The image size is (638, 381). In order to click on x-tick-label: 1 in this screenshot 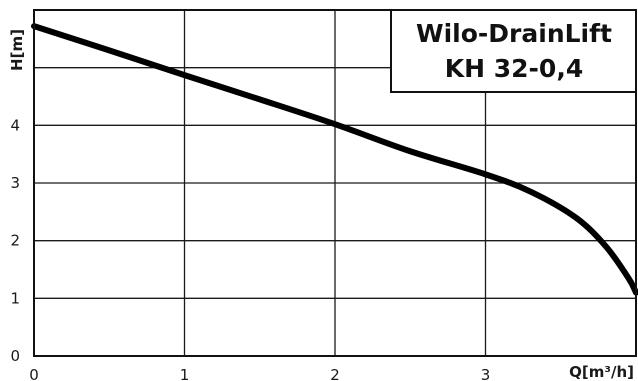, I will do `click(185, 373)`.